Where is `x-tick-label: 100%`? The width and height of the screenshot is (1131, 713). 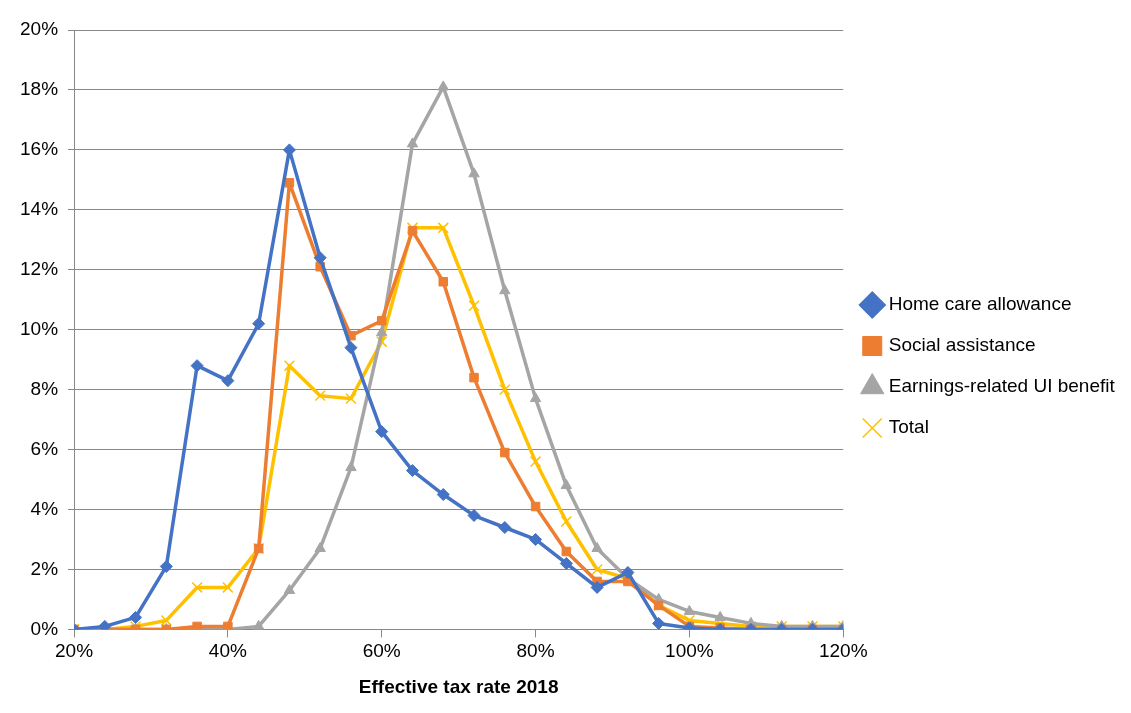 x-tick-label: 100% is located at coordinates (689, 651).